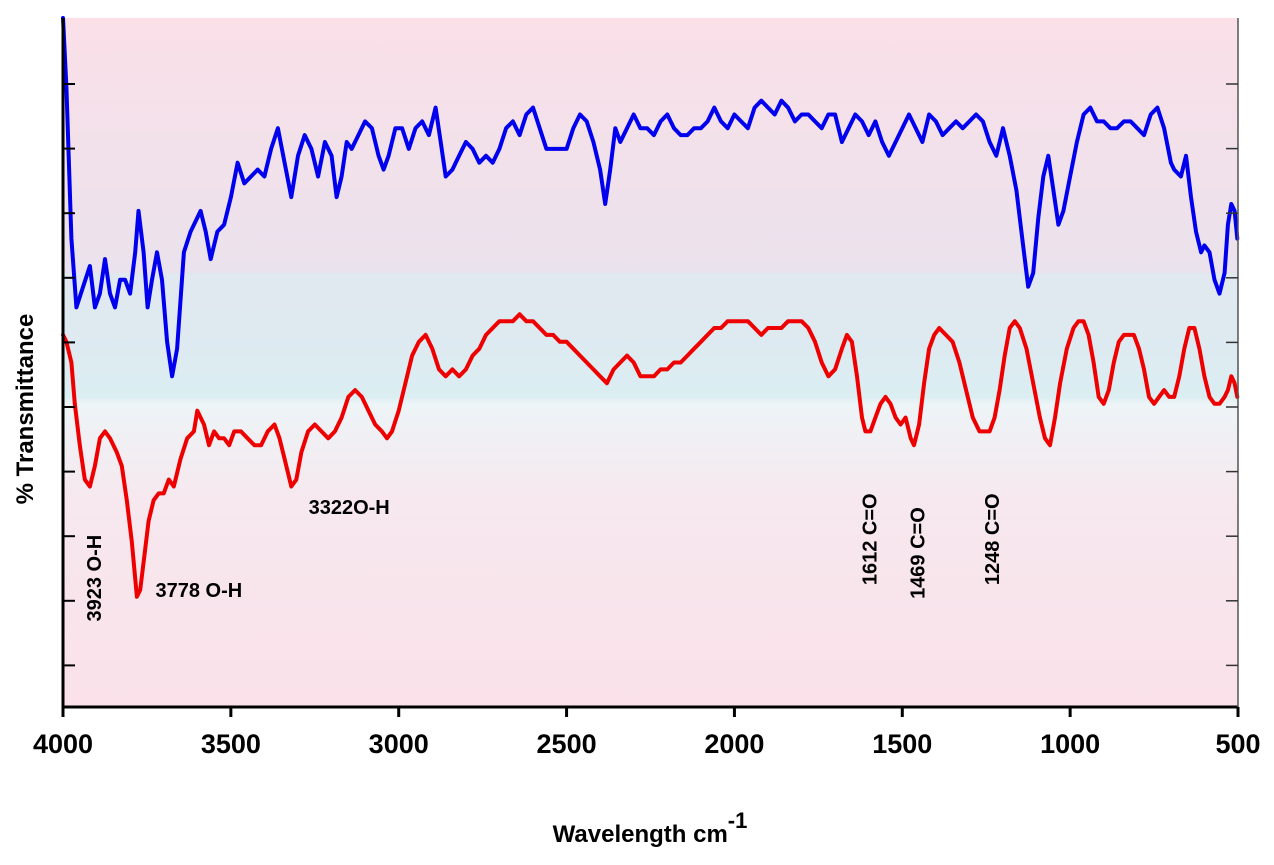  Describe the element at coordinates (25, 409) in the screenshot. I see `y-axis-title: % Transmittance` at that location.